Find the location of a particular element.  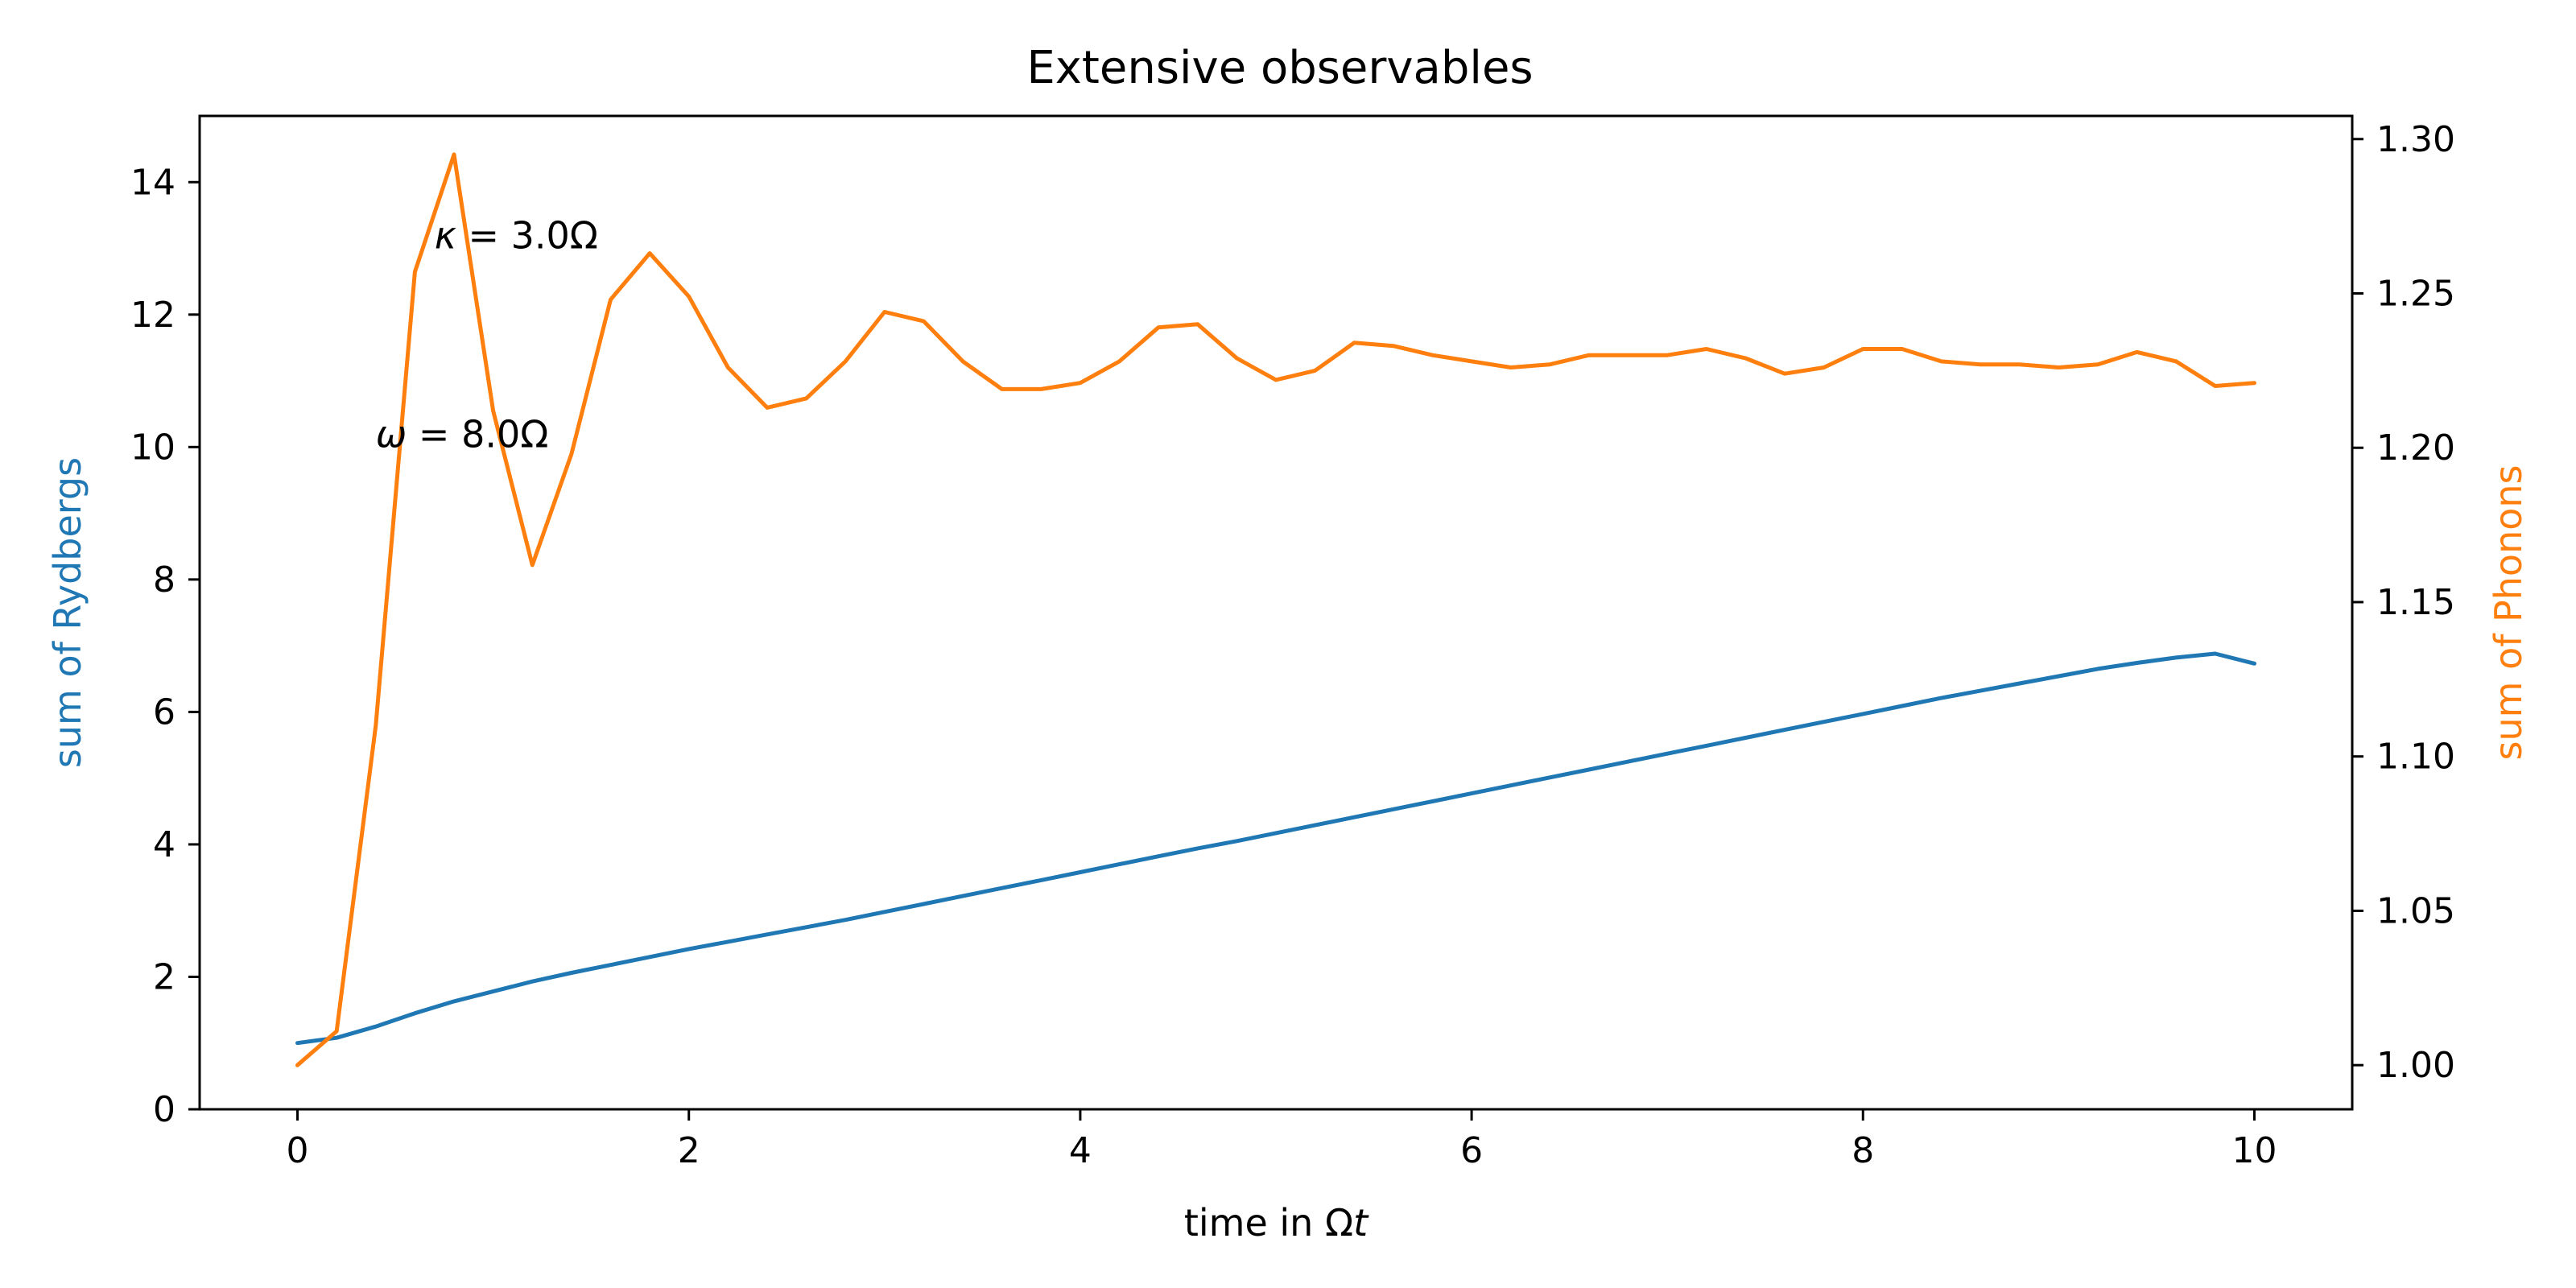

right-y-tick-label: 1.20 is located at coordinates (2415, 448).